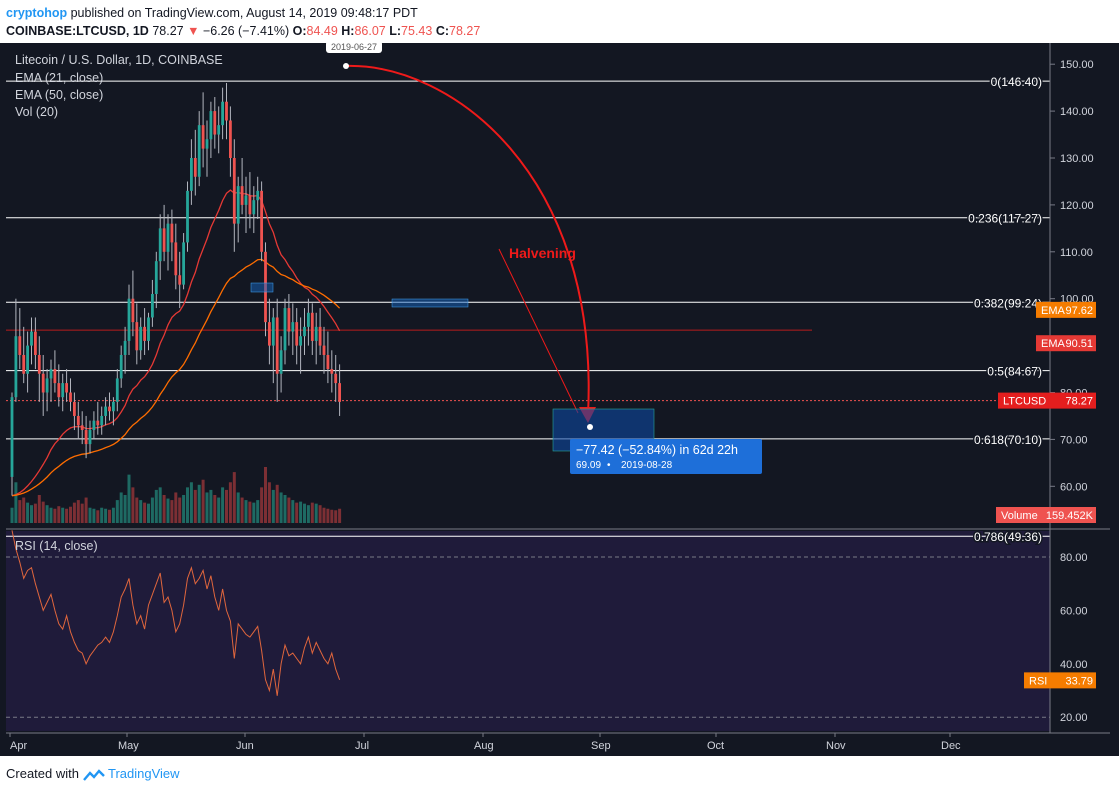 The height and width of the screenshot is (793, 1119). What do you see at coordinates (362, 746) in the screenshot?
I see `time-tick-label: Jul` at bounding box center [362, 746].